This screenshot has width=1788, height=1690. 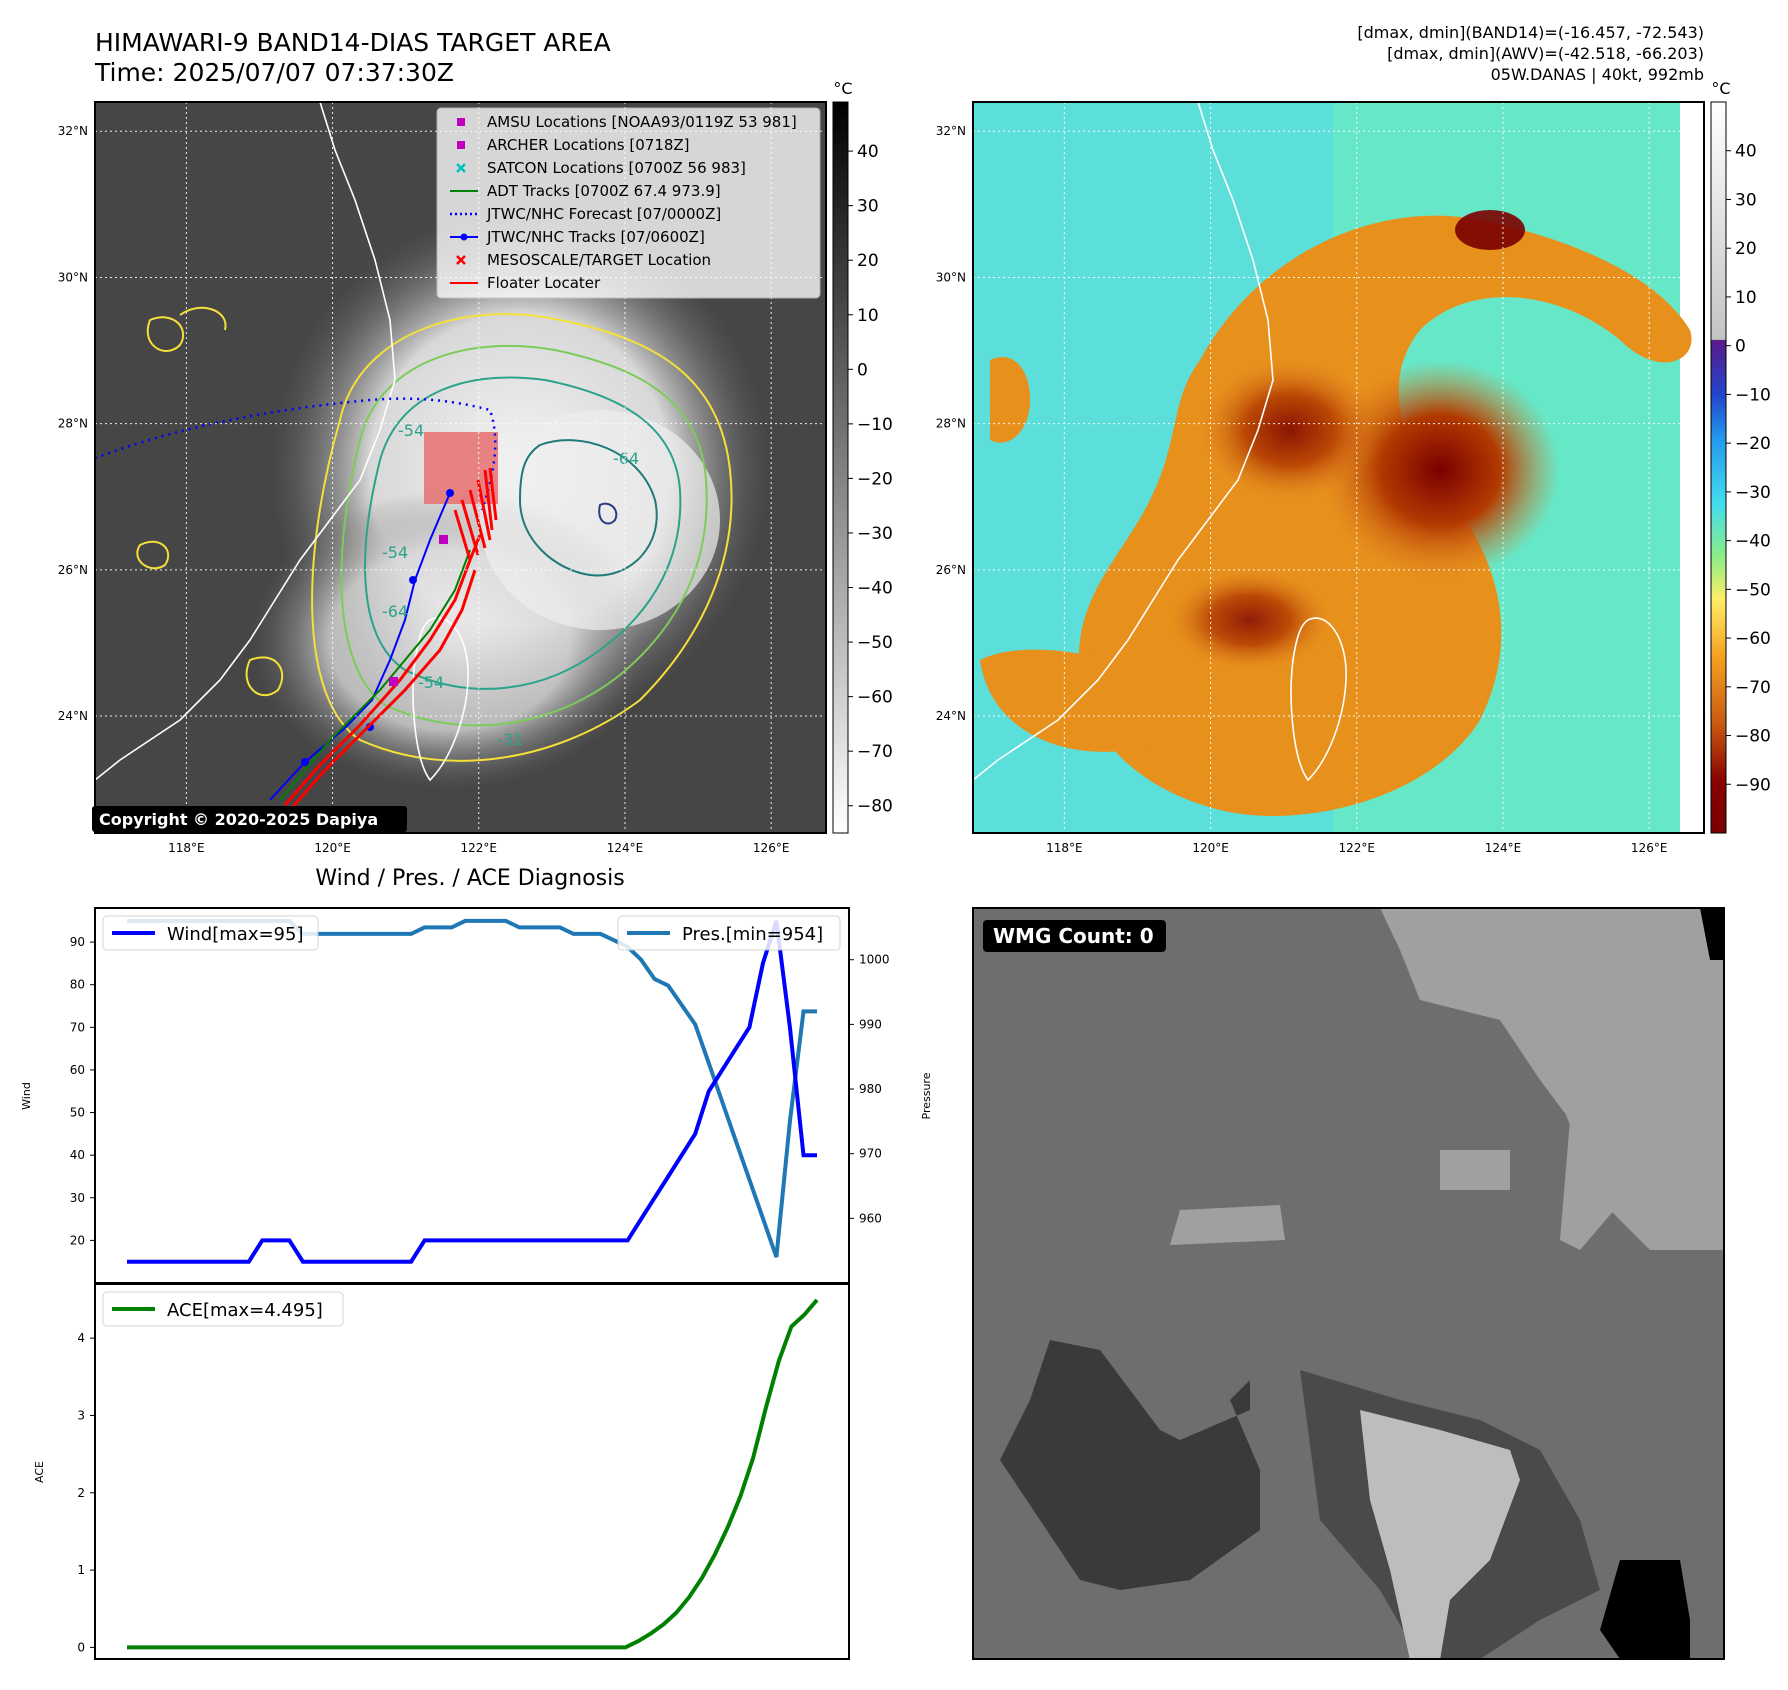 I want to click on y-tick-label: 90, so click(x=77, y=942).